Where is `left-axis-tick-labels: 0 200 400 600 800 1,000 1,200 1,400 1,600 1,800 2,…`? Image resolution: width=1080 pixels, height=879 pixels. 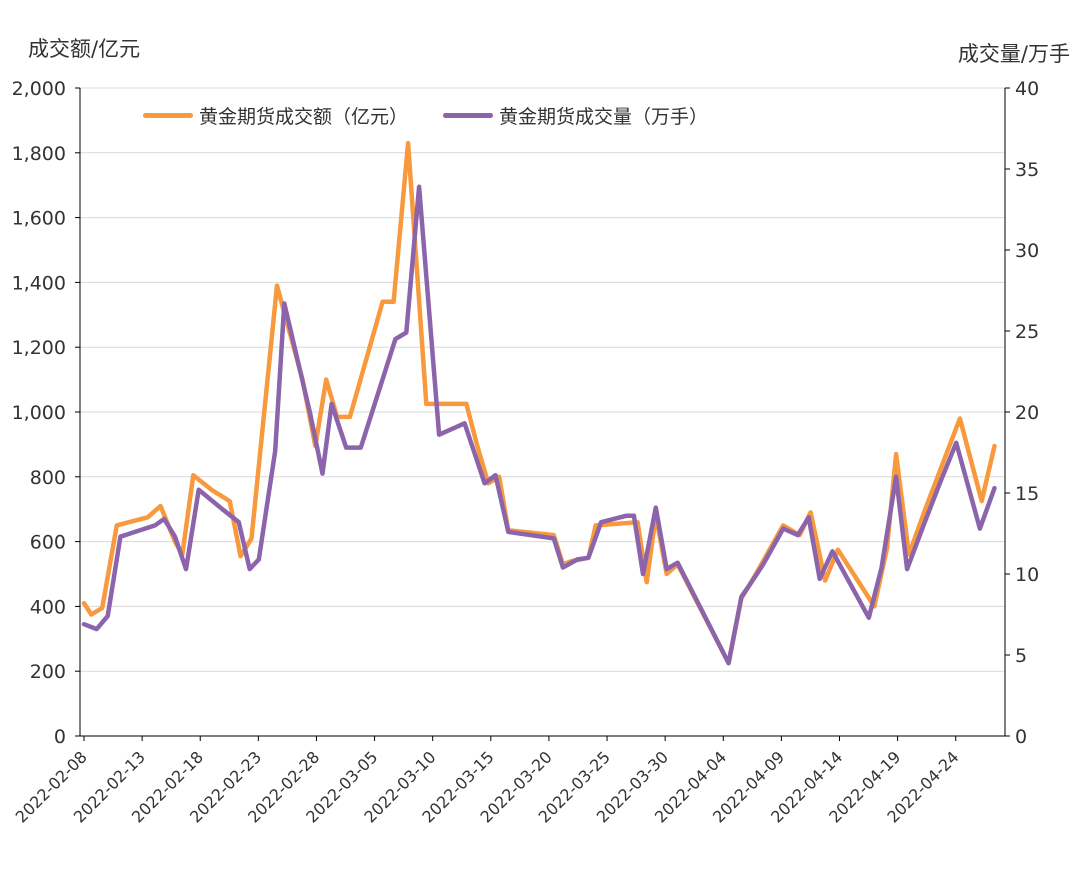 left-axis-tick-labels: 0 200 400 600 800 1,000 1,200 1,400 1,600 1,800 2,… is located at coordinates (46, 413).